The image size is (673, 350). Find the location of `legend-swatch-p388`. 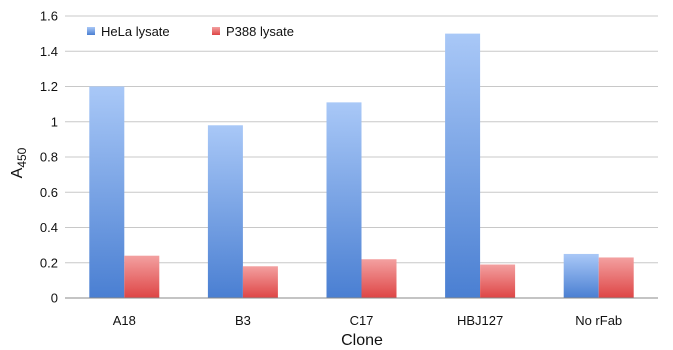

legend-swatch-p388 is located at coordinates (216, 31).